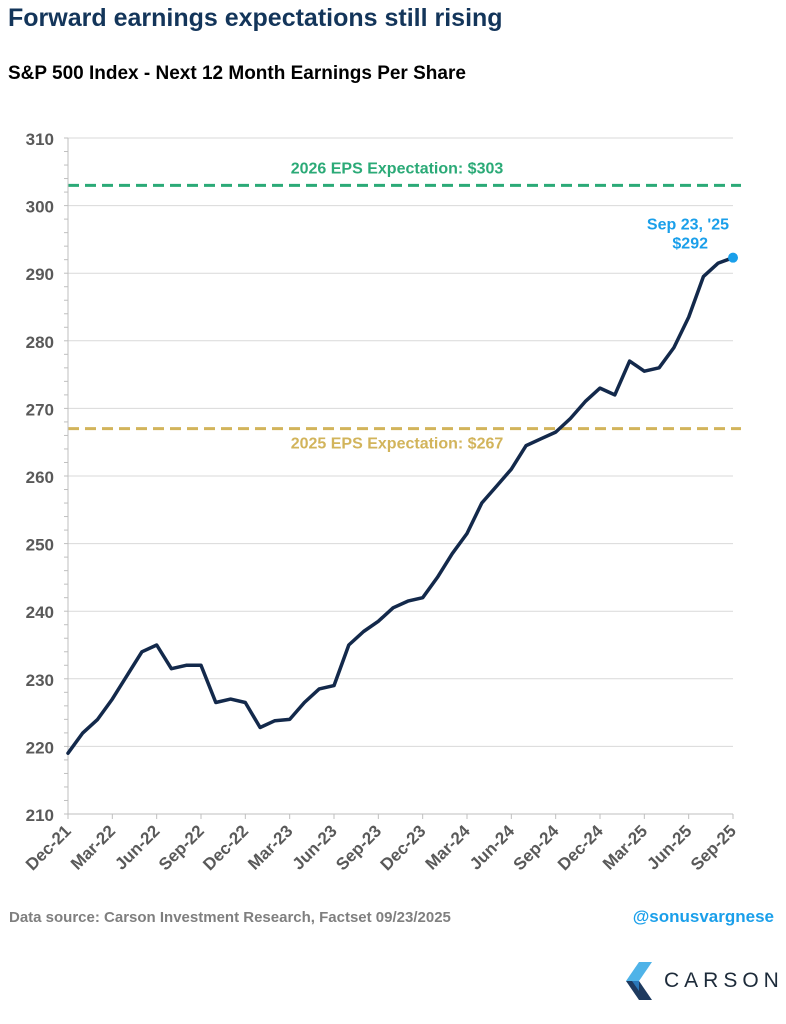 Image resolution: width=786 pixels, height=1024 pixels. What do you see at coordinates (536, 847) in the screenshot?
I see `x-tick-label: Sep-24` at bounding box center [536, 847].